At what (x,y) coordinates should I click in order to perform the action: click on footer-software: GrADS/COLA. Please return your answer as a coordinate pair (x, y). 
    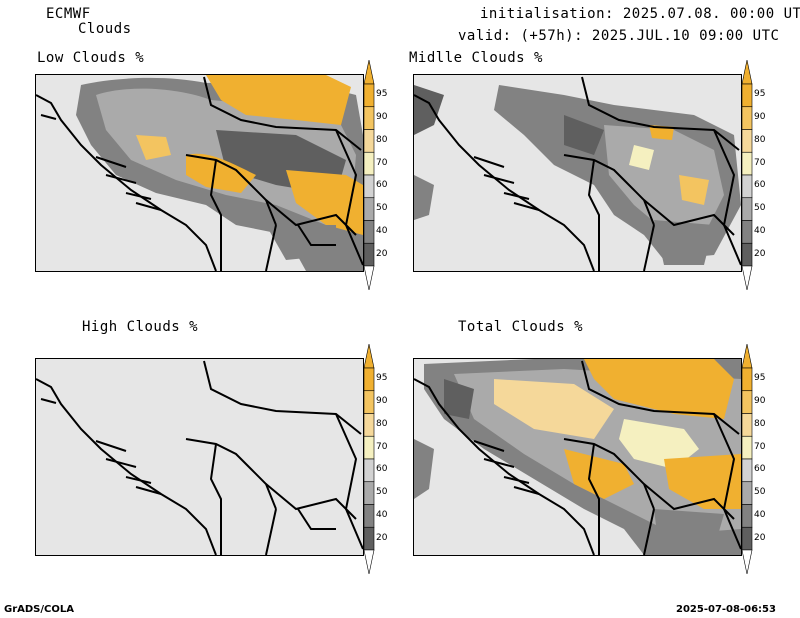
    Looking at the image, I should click on (39, 609).